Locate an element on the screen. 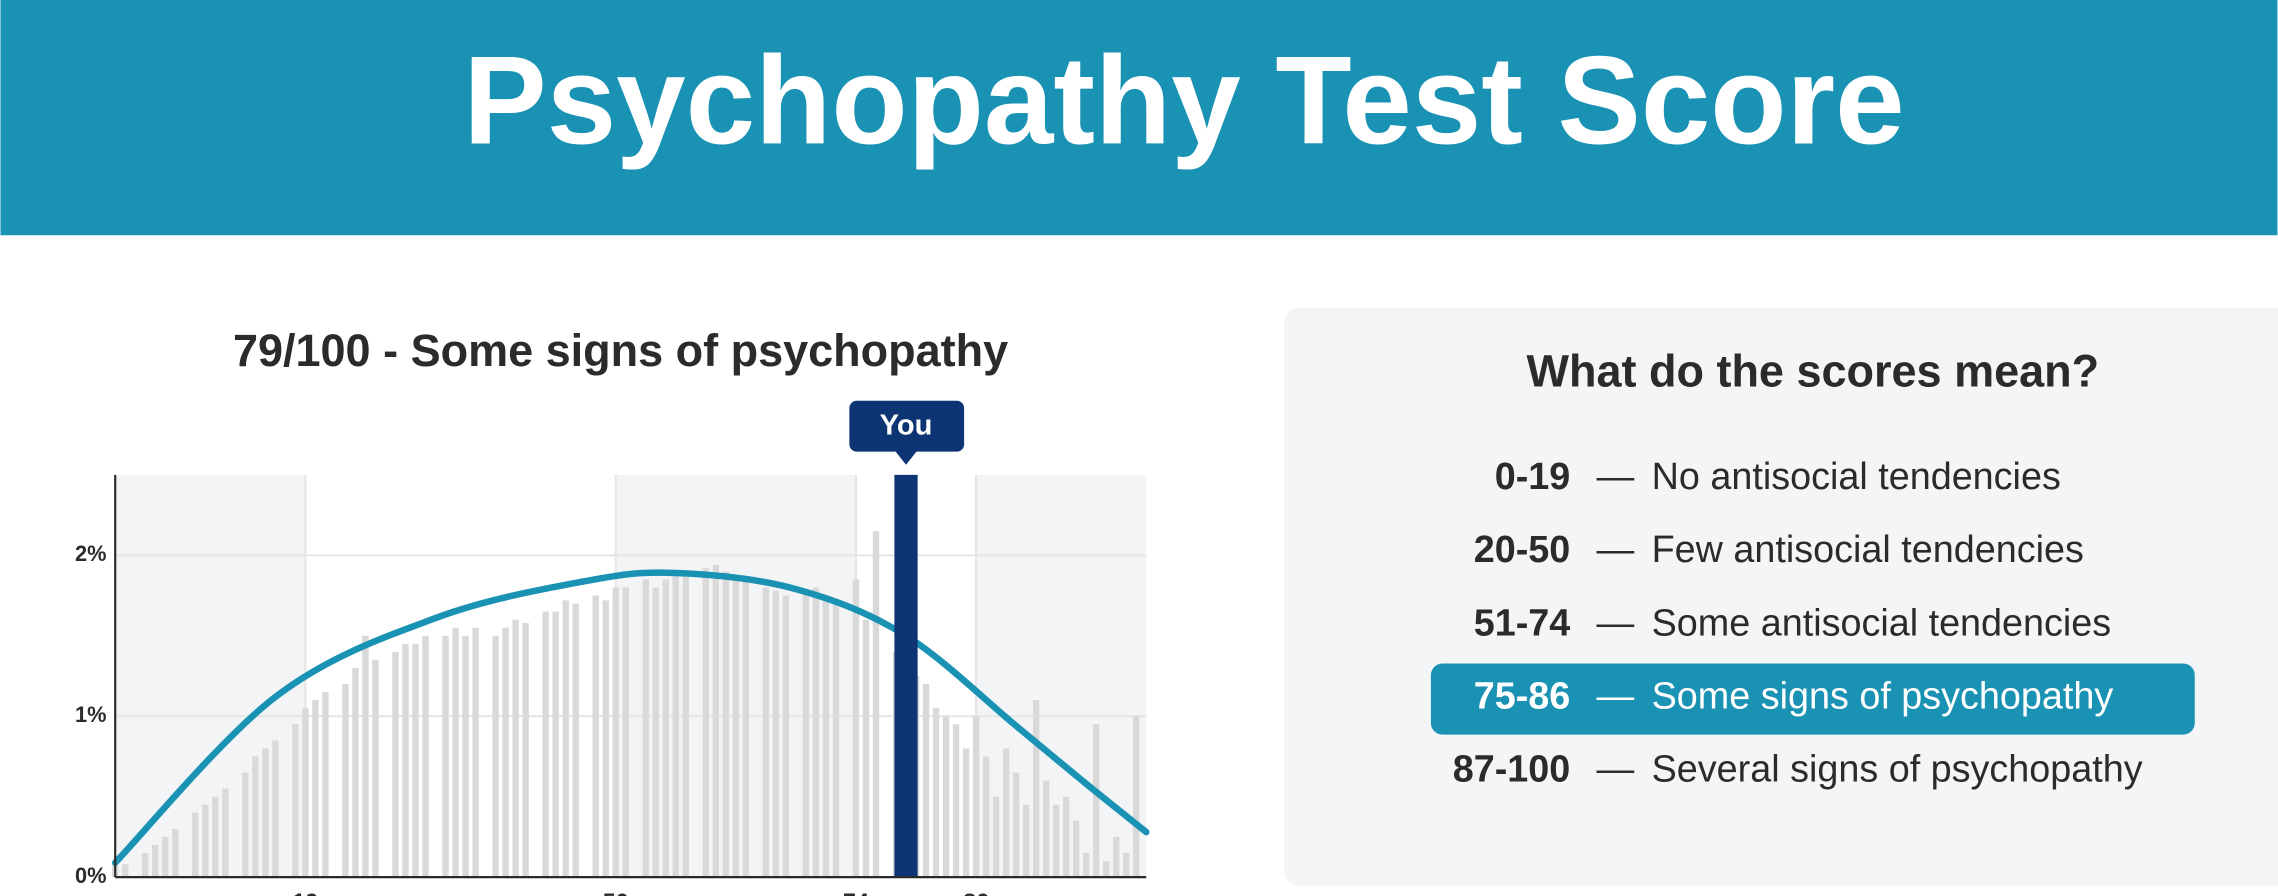 The height and width of the screenshot is (896, 2278). legend-description: Few antisocial tendencies is located at coordinates (1868, 549).